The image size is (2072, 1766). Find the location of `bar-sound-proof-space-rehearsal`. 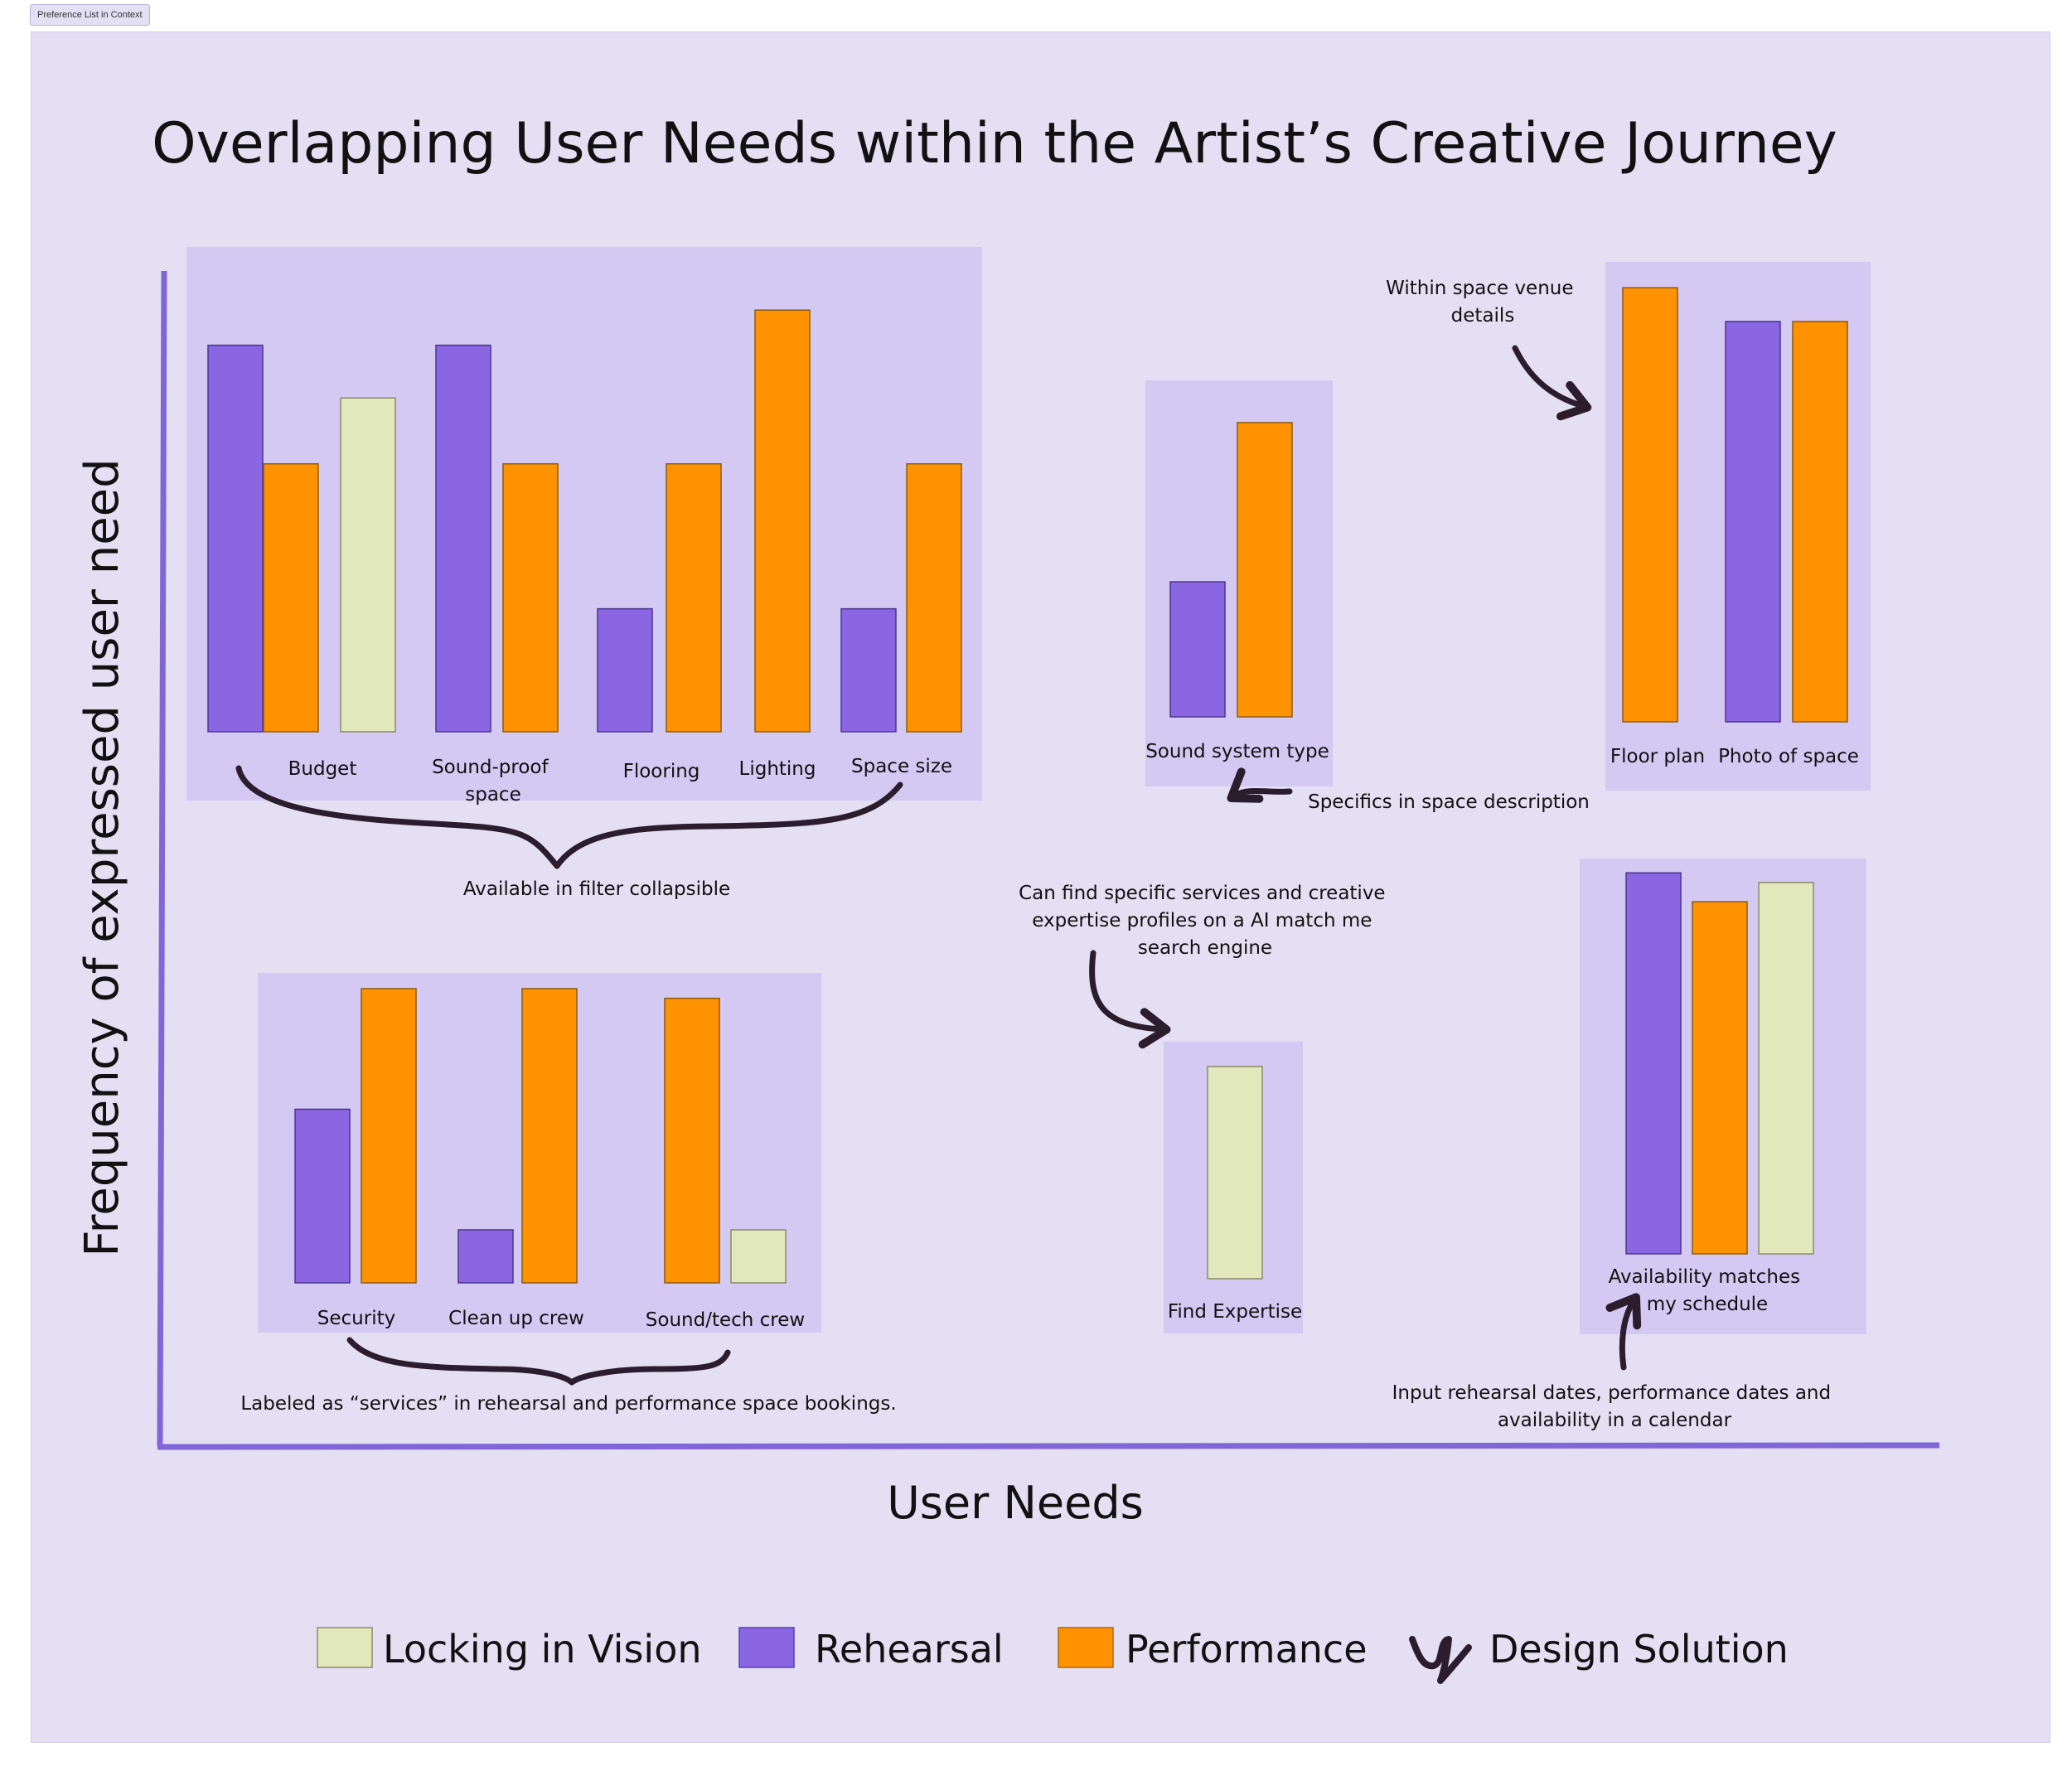

bar-sound-proof-space-rehearsal is located at coordinates (463, 538).